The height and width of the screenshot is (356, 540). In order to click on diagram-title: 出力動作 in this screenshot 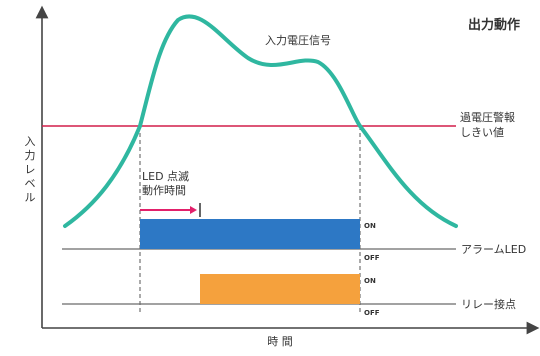, I will do `click(494, 25)`.